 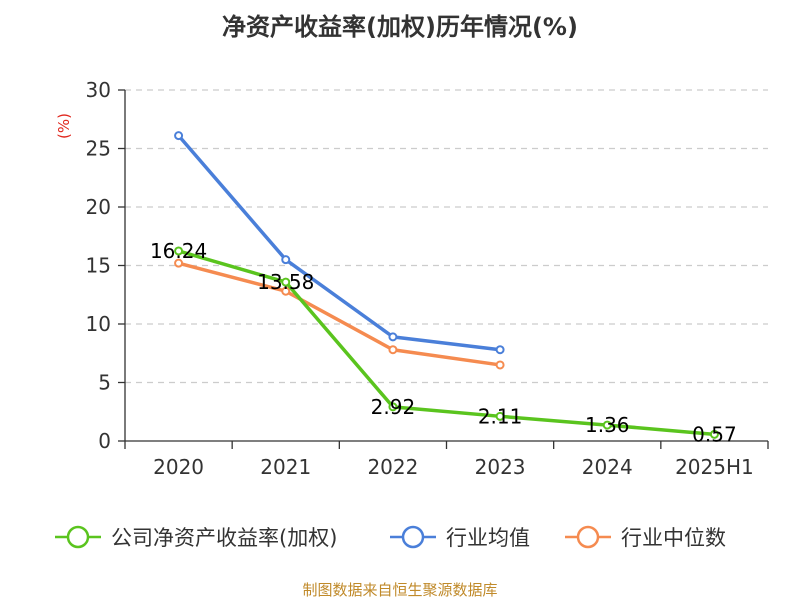 I want to click on x-tick-label: 2022, so click(x=392, y=467).